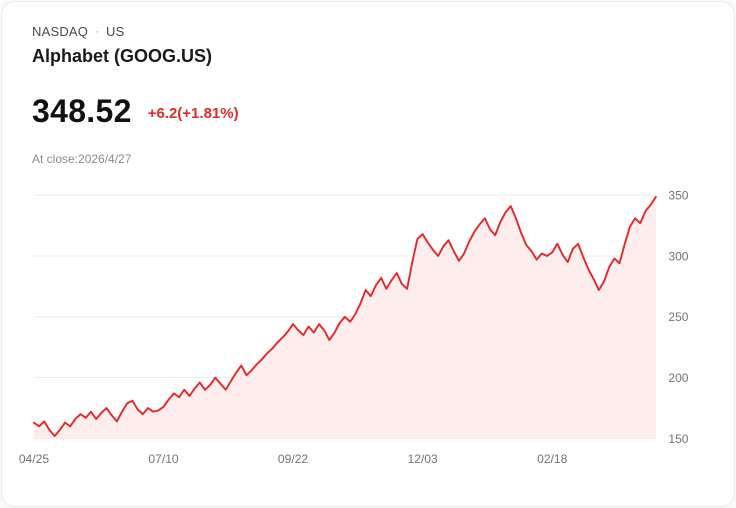 The image size is (736, 508). What do you see at coordinates (34, 459) in the screenshot?
I see `x-tick-label: 04/25` at bounding box center [34, 459].